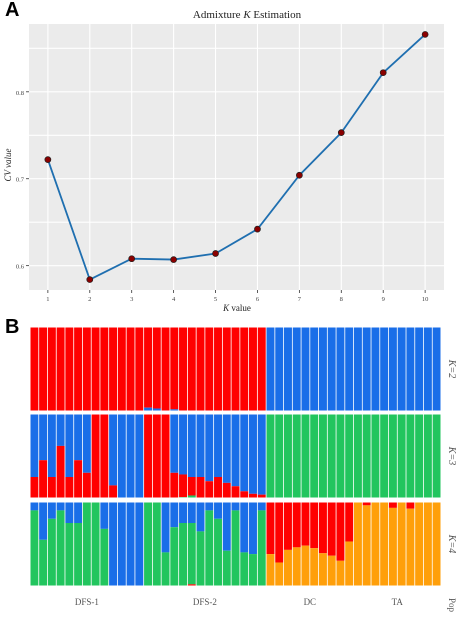 The image size is (457, 624). I want to click on x-tick-label: 3, so click(131, 299).